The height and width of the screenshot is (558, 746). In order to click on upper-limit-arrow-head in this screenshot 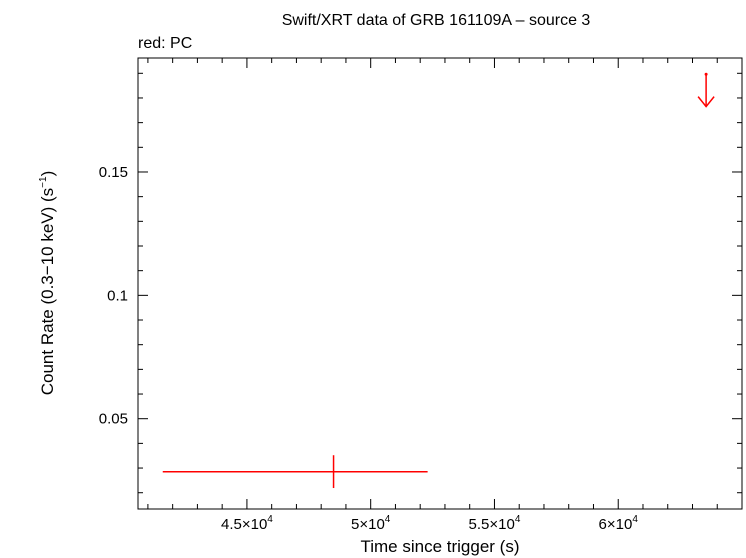, I will do `click(706, 102)`.